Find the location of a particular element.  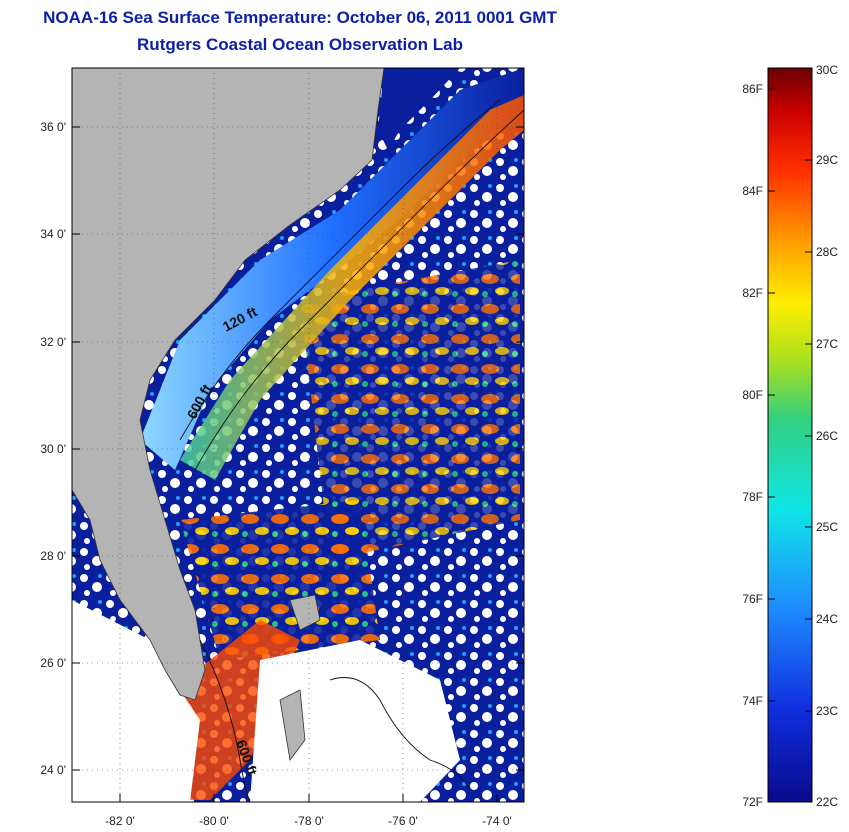

colorbar-label-86f: 86F is located at coordinates (752, 89).